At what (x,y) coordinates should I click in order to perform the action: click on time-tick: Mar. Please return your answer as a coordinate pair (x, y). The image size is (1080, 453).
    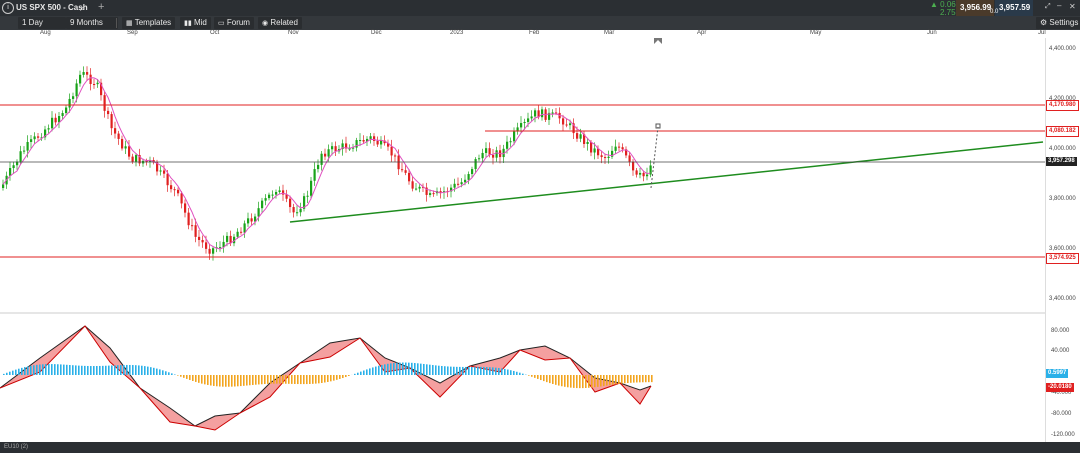
    Looking at the image, I should click on (609, 33).